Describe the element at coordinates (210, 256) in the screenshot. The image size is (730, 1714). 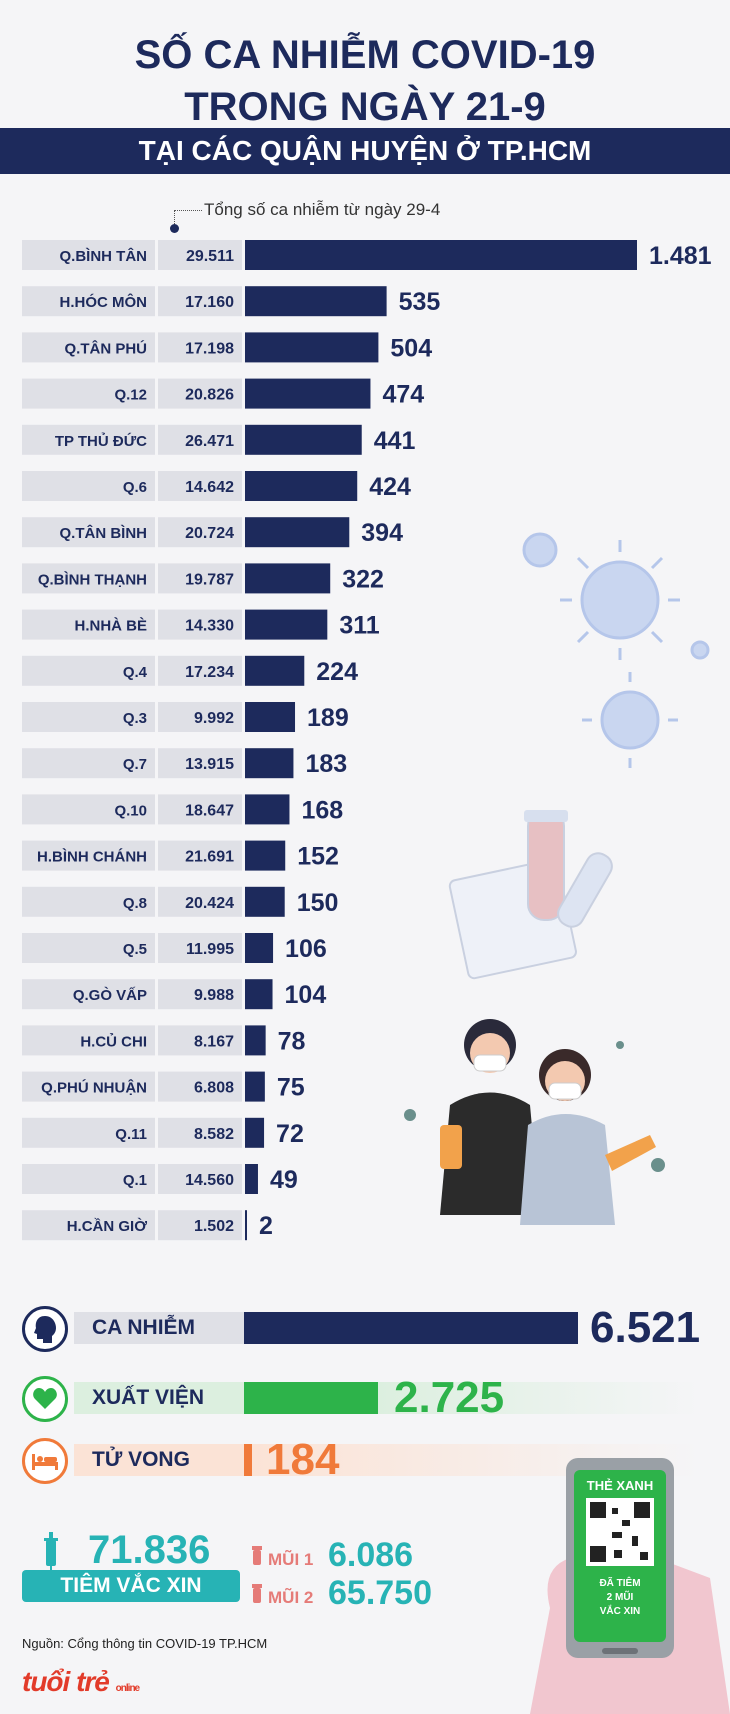
I see `total-cases-label: 29.511` at that location.